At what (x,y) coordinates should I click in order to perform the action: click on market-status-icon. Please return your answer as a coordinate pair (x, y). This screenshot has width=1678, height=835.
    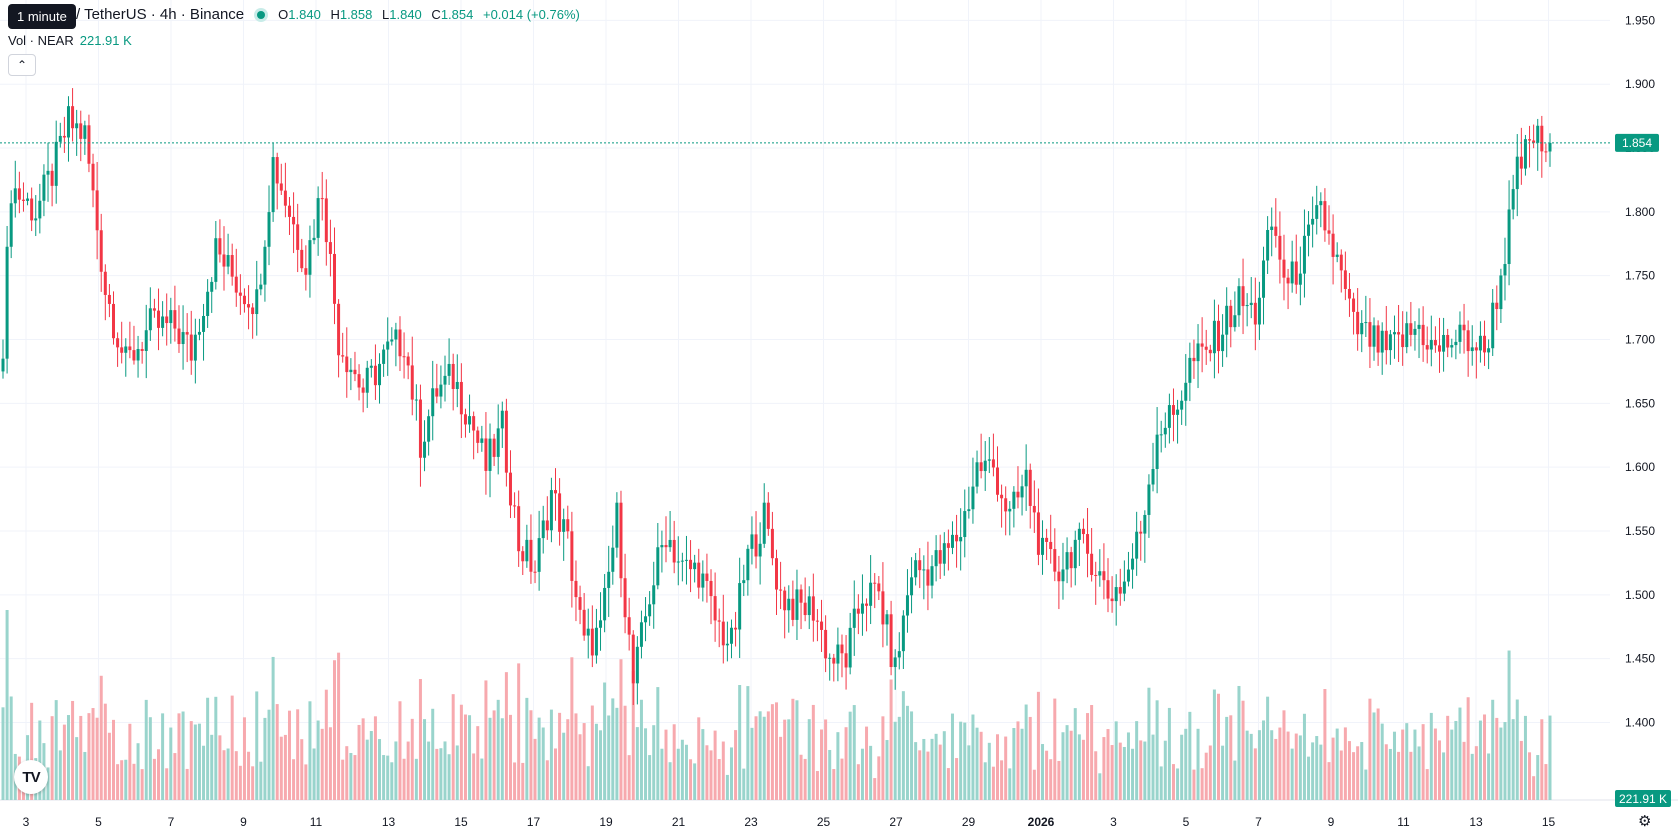
    Looking at the image, I should click on (261, 14).